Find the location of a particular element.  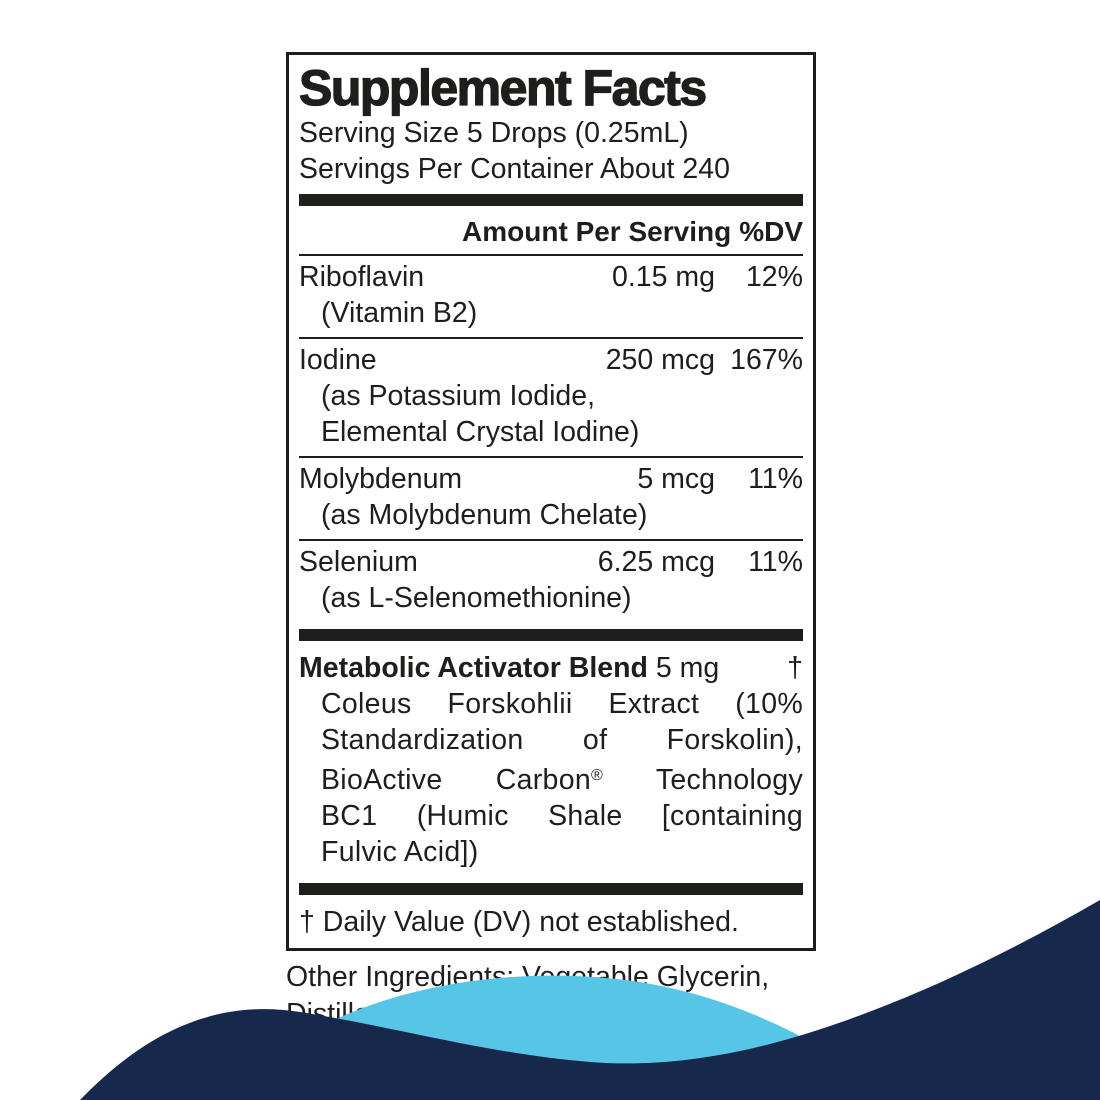

nutrient-row-riboflavin: Riboflavin 0.15 mg 12% (Vitamin B2) is located at coordinates (551, 296).